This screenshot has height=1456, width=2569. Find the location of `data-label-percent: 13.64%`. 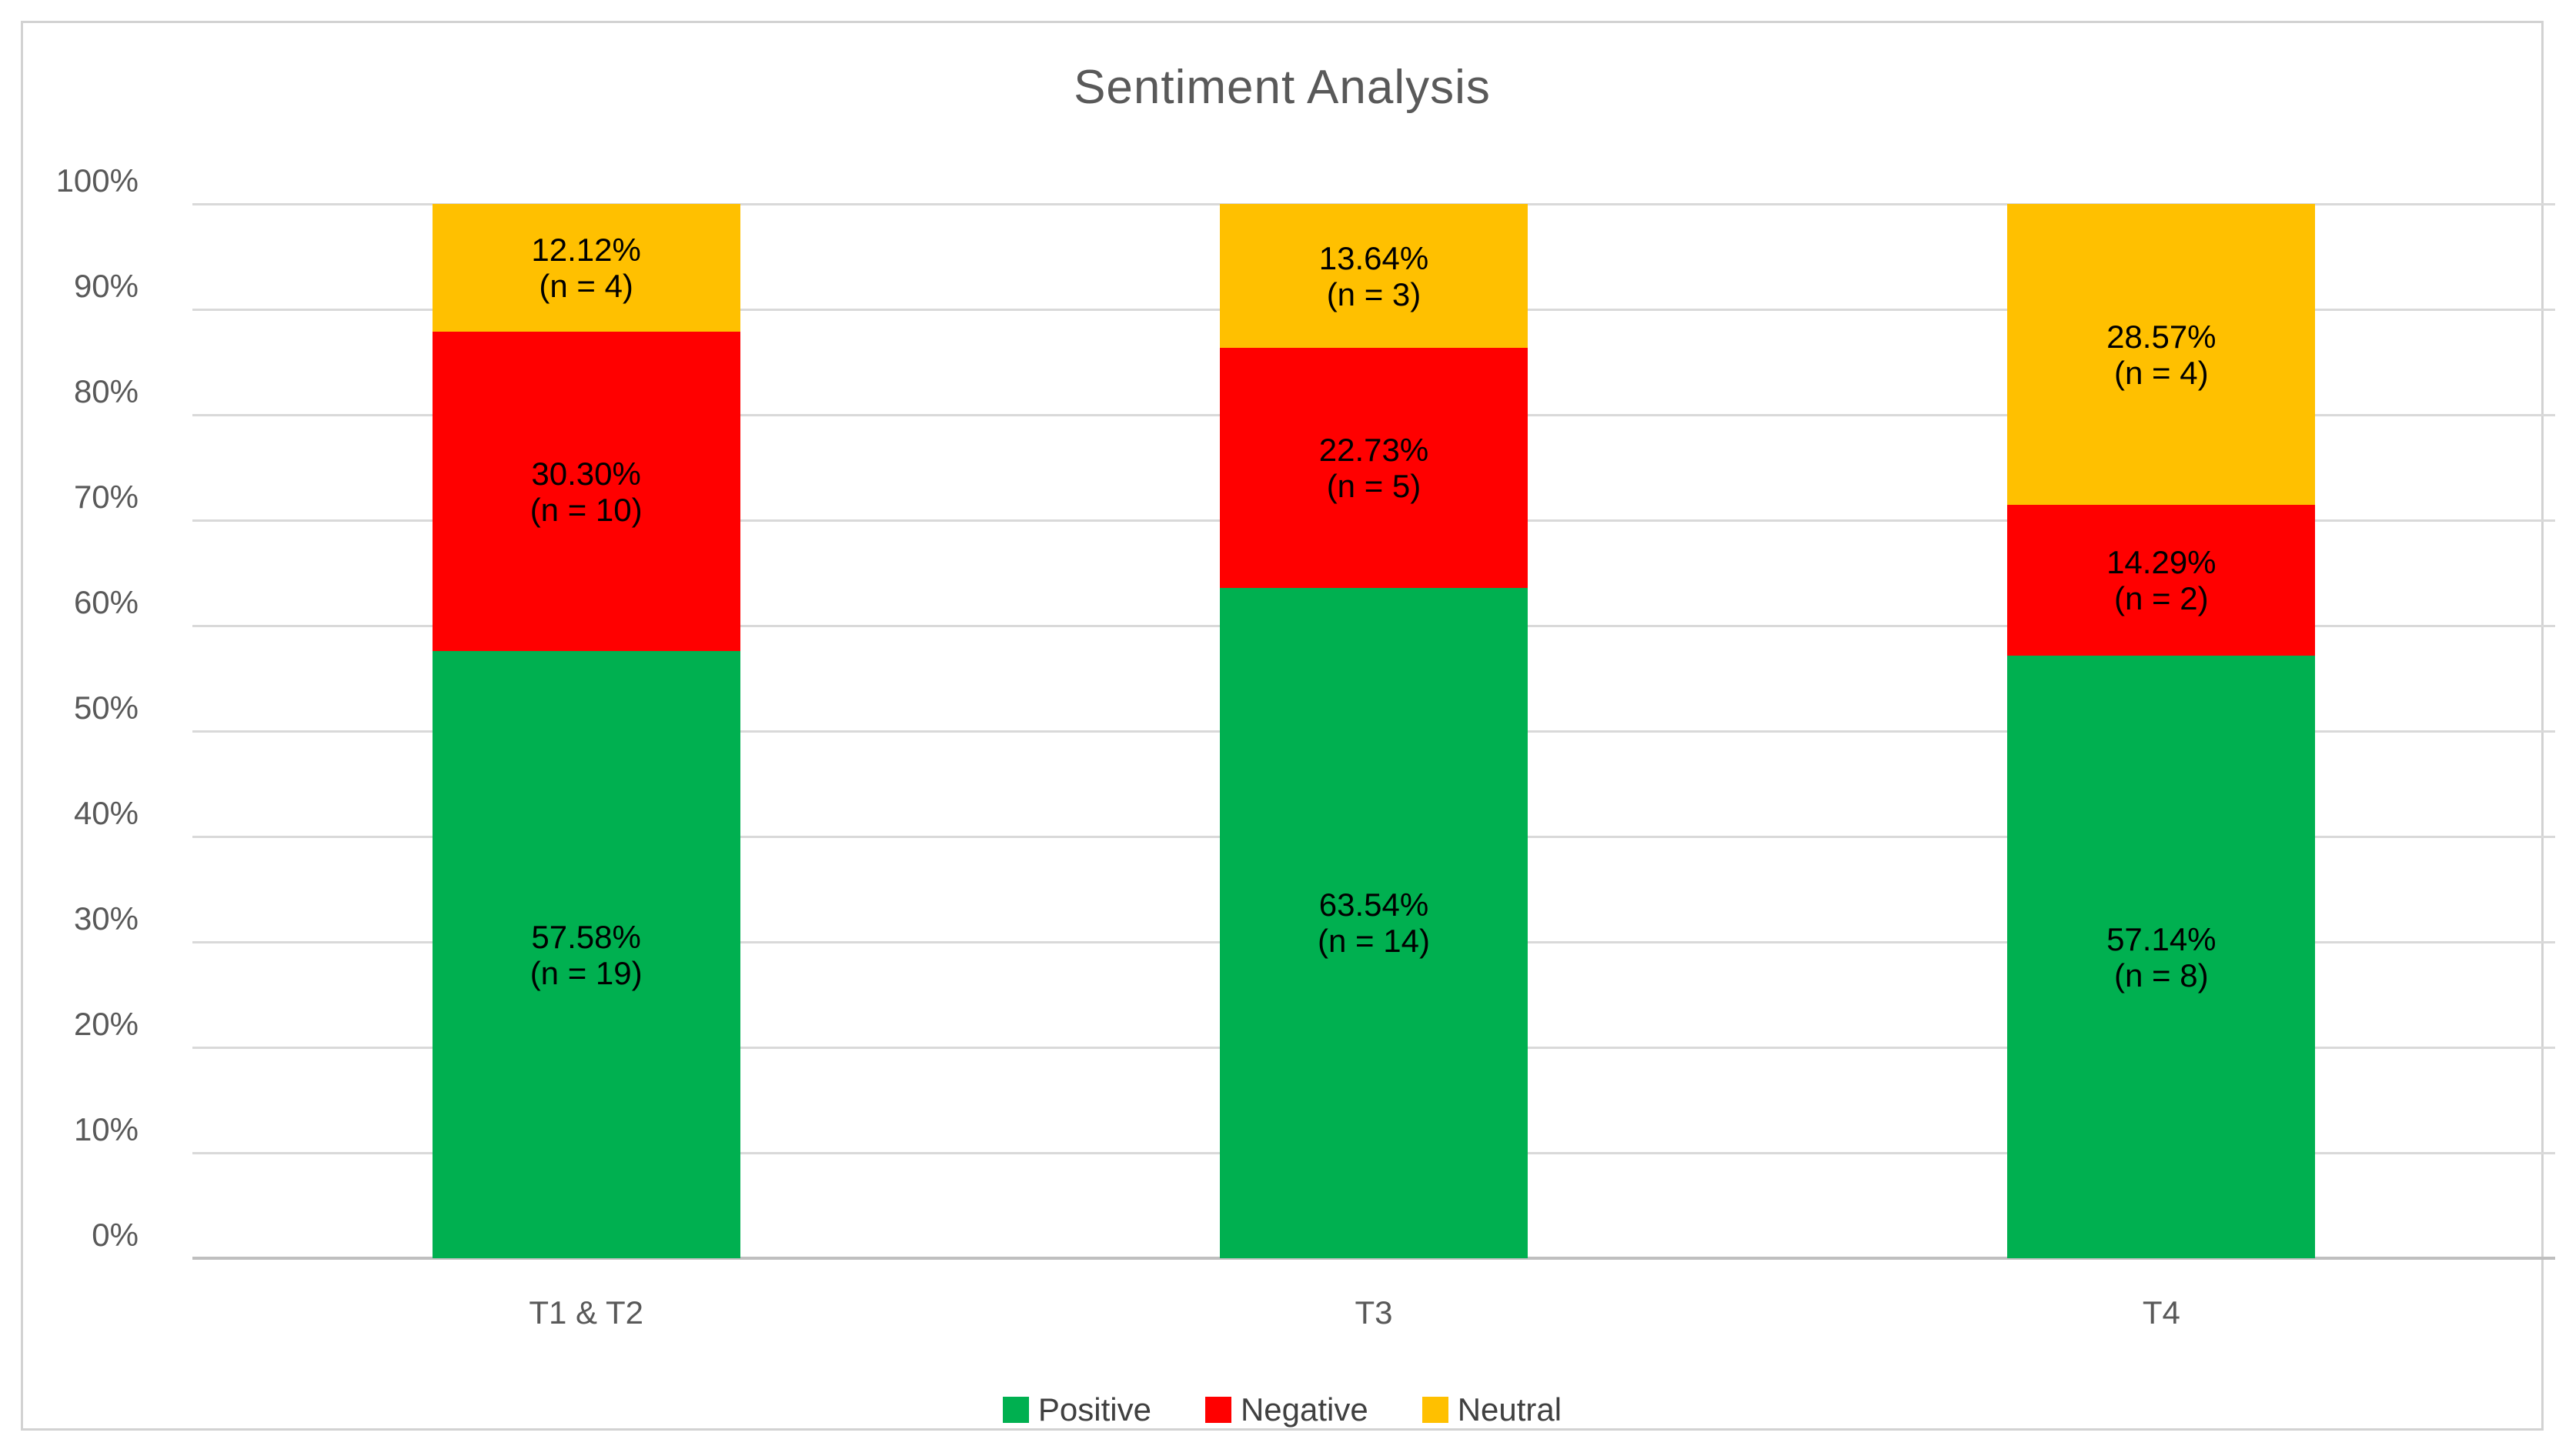

data-label-percent: 13.64% is located at coordinates (1373, 257).